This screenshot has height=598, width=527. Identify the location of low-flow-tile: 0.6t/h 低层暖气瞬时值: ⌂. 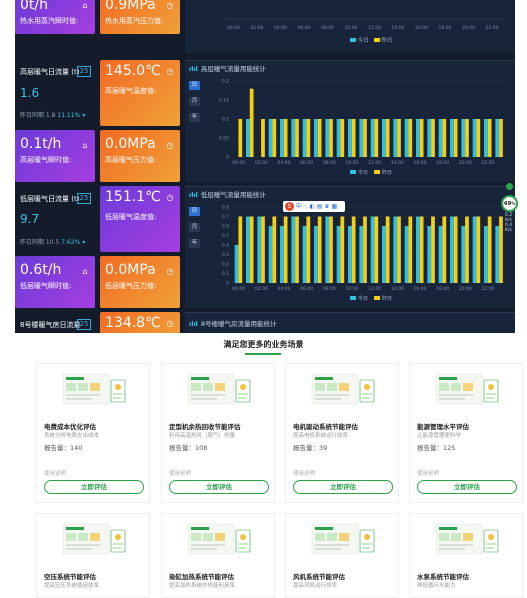
(55, 282).